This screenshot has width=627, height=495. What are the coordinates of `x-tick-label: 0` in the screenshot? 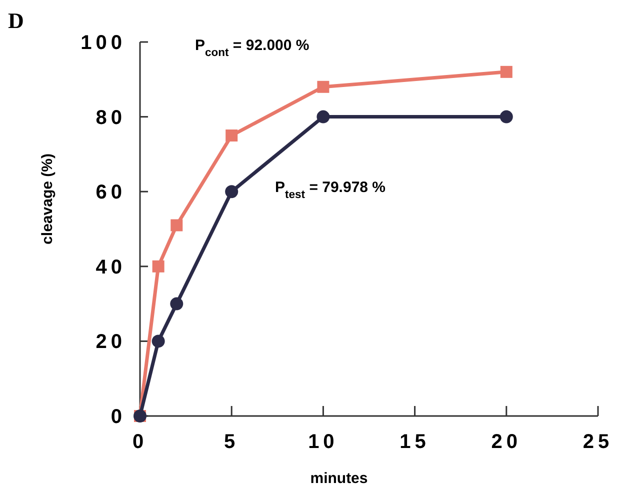 It's located at (140, 442).